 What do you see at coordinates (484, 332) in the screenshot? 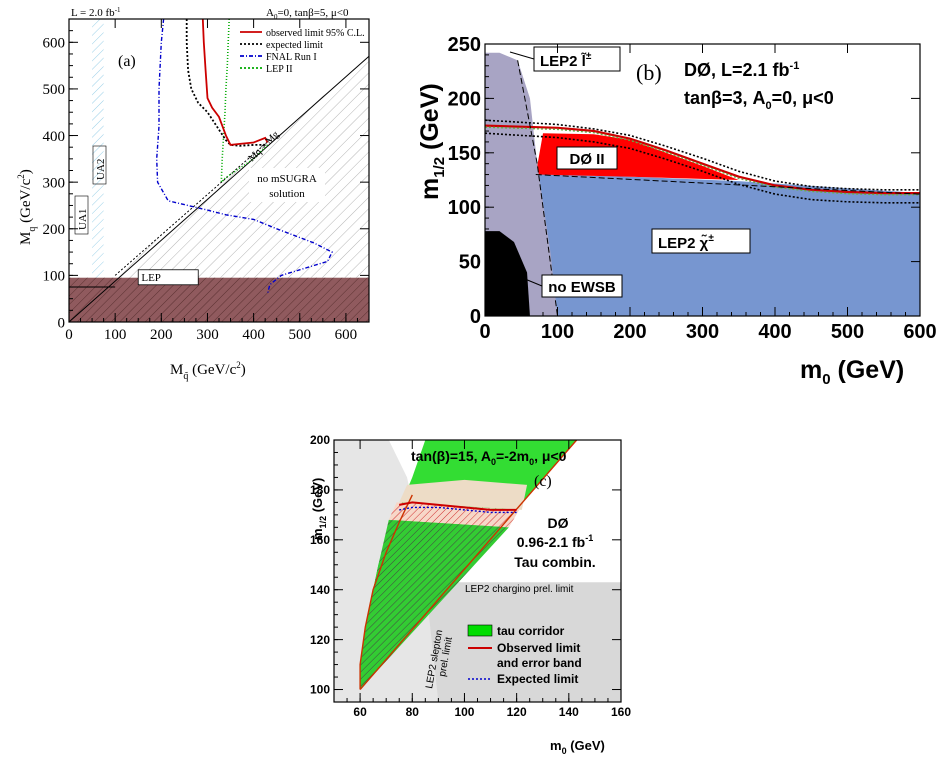
I see `panel-b-xtick-label: 0` at bounding box center [484, 332].